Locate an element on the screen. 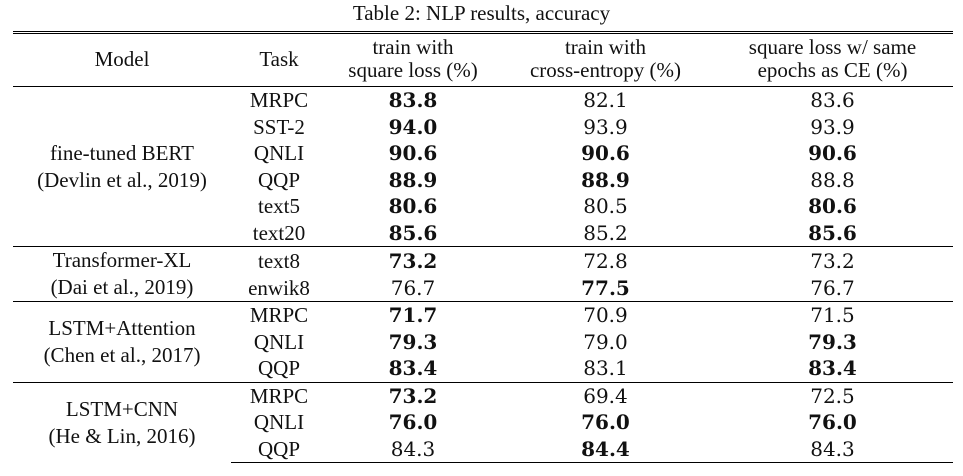 The width and height of the screenshot is (963, 476). square-loss-value: 79.3 is located at coordinates (413, 341).